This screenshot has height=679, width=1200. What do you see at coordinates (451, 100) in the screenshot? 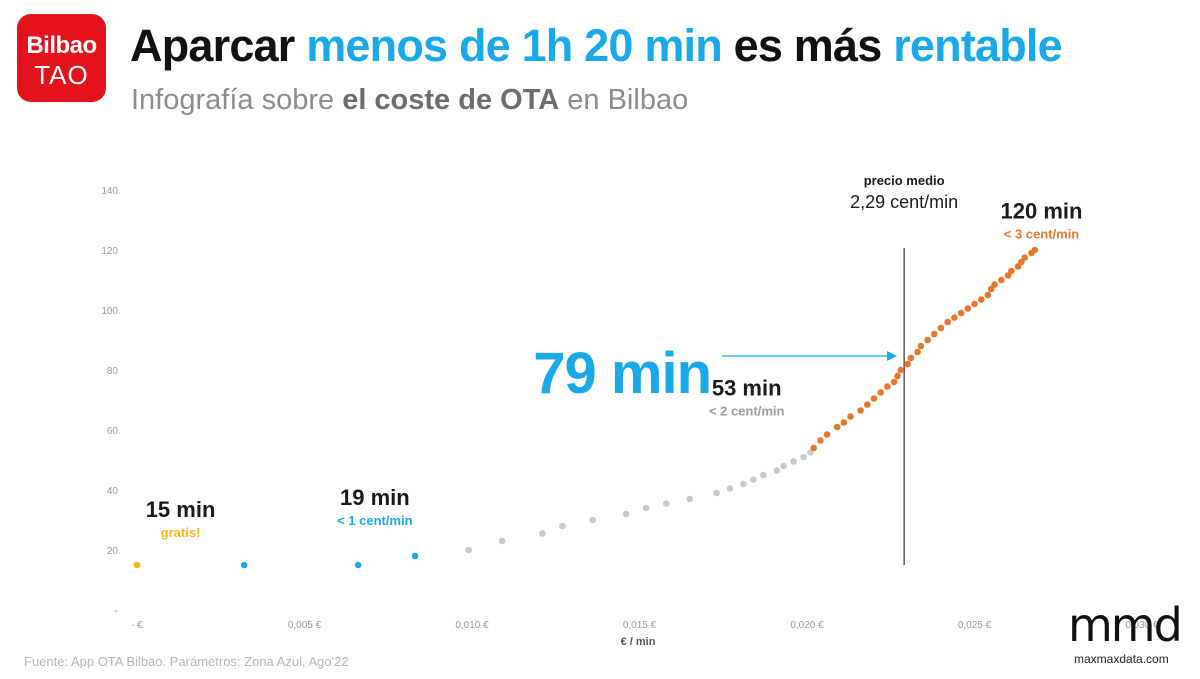
I see `subtitle-bold: el coste de OTA` at bounding box center [451, 100].